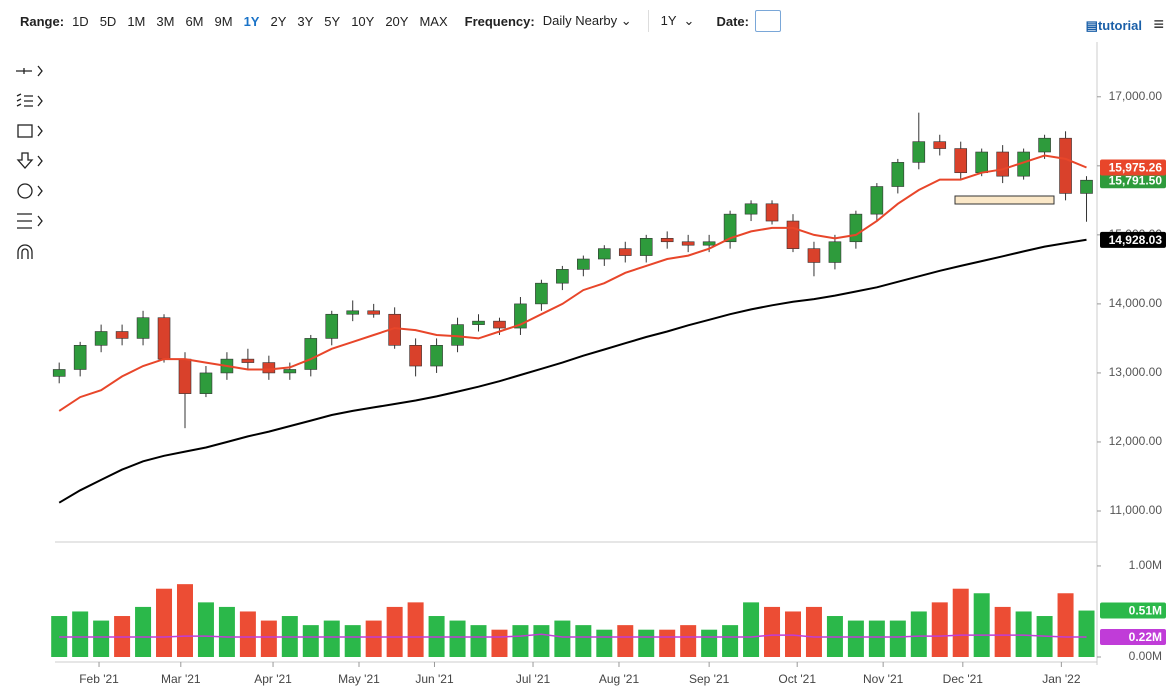 This screenshot has height=692, width=1176. I want to click on x-tick-label: Jul '21, so click(533, 679).